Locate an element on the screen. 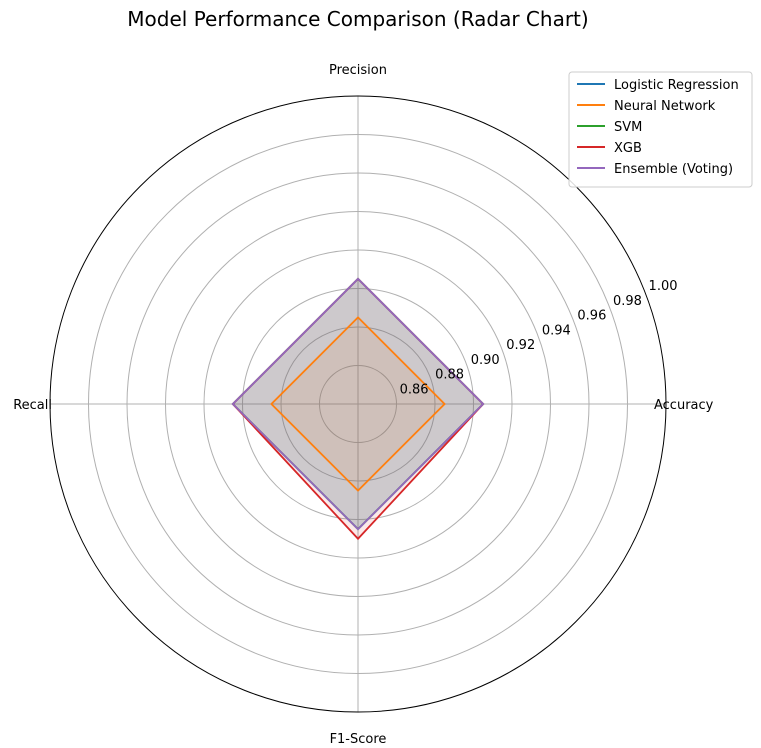 This screenshot has width=761, height=748. rtick-label-4: 0.94 is located at coordinates (556, 330).